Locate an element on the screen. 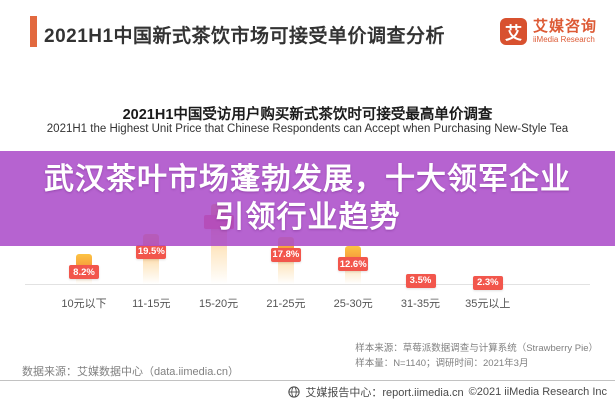 Image resolution: width=615 pixels, height=400 pixels. category-label: 15-20元 is located at coordinates (219, 304).